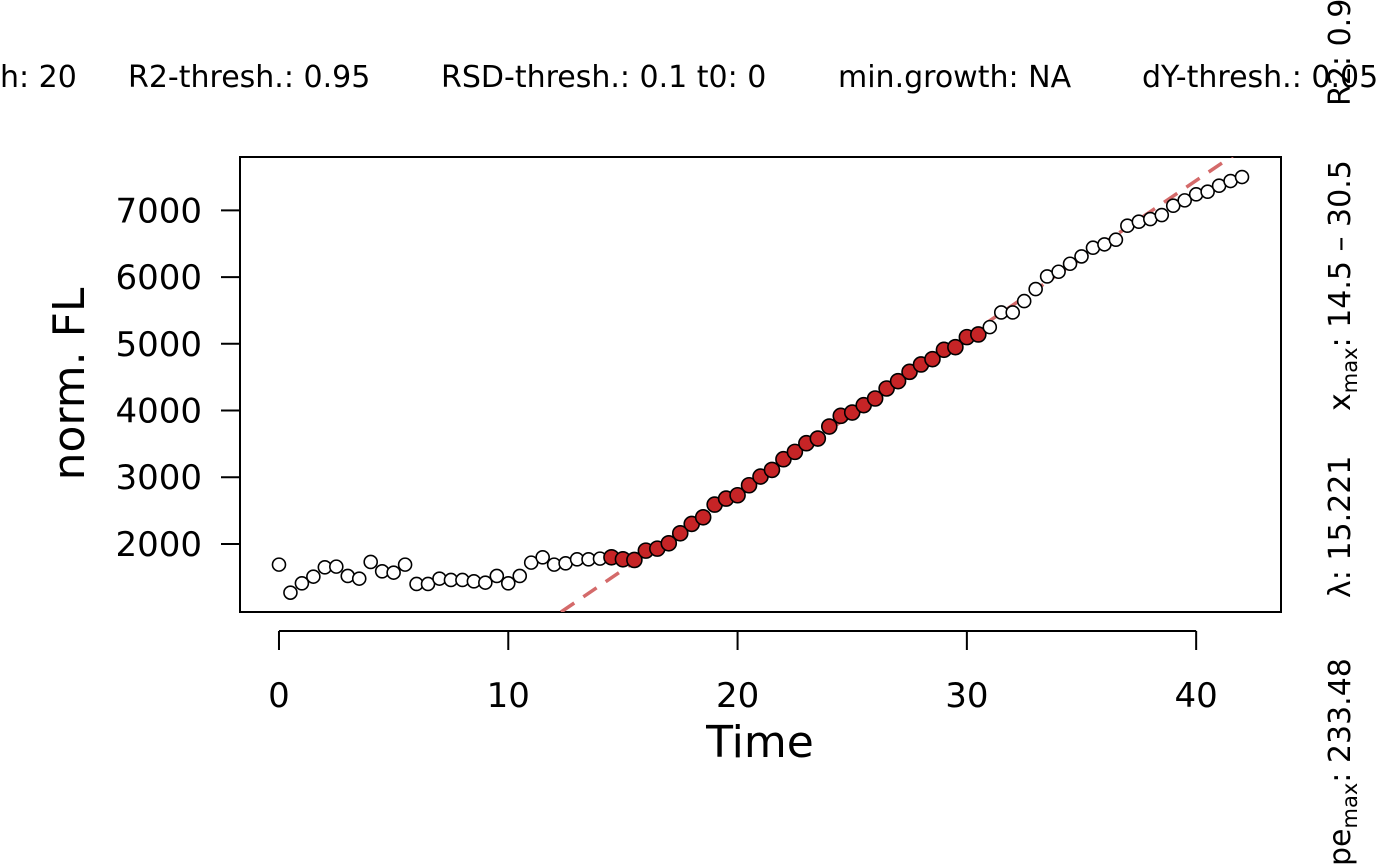 This screenshot has width=1400, height=866. Describe the element at coordinates (1260, 77) in the screenshot. I see `header-dy-thresh: dY-thresh.: 0.05` at that location.